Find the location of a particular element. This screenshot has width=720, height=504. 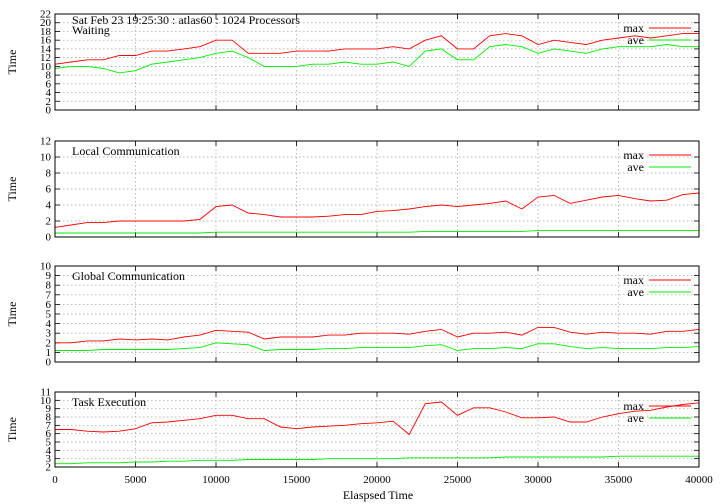

x-axis-label: Elaspsed Time is located at coordinates (378, 495).